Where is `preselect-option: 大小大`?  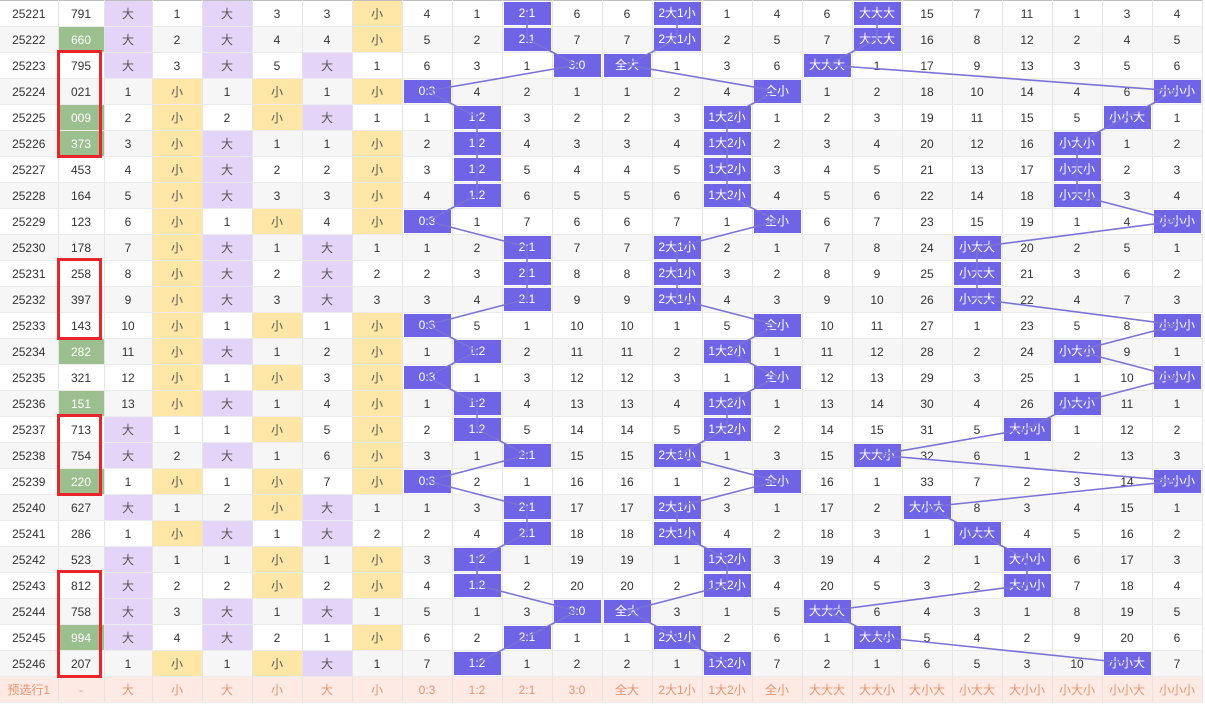 preselect-option: 大小大 is located at coordinates (927, 689).